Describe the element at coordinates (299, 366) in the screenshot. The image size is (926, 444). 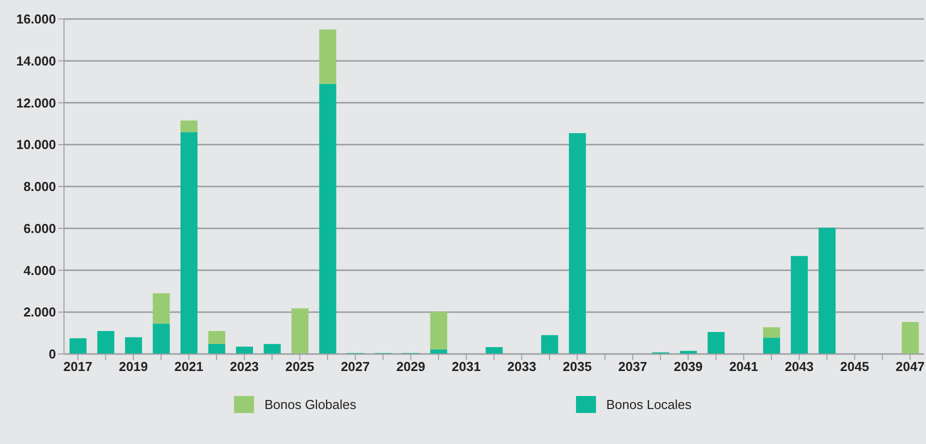
I see `x-tick-label: 2025` at that location.